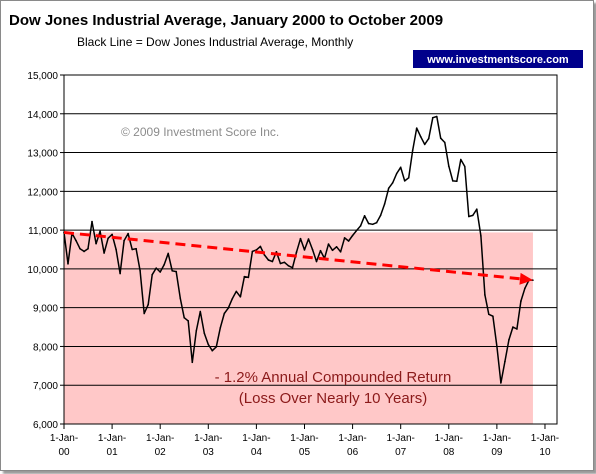  I want to click on y-tick-label: 8,000, so click(45, 347).